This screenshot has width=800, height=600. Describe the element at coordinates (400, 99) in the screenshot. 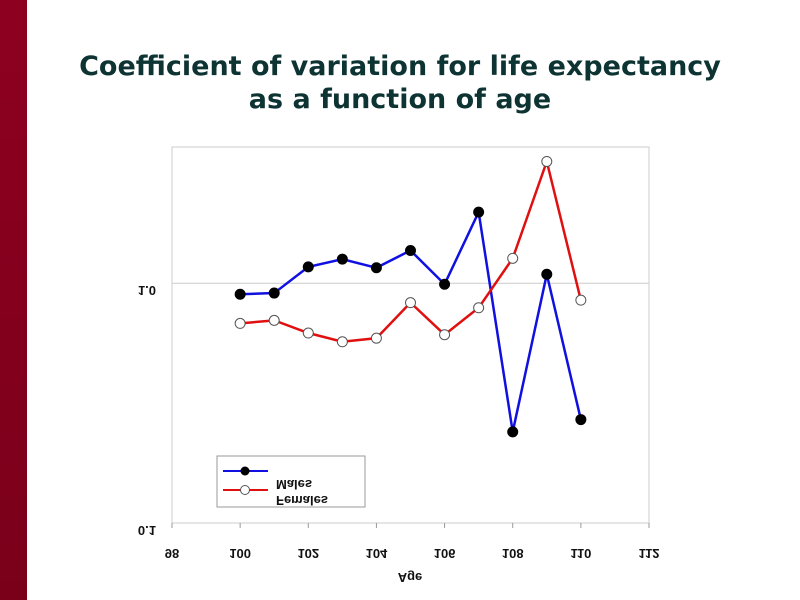

I see `title-line-2: as a function of age` at that location.